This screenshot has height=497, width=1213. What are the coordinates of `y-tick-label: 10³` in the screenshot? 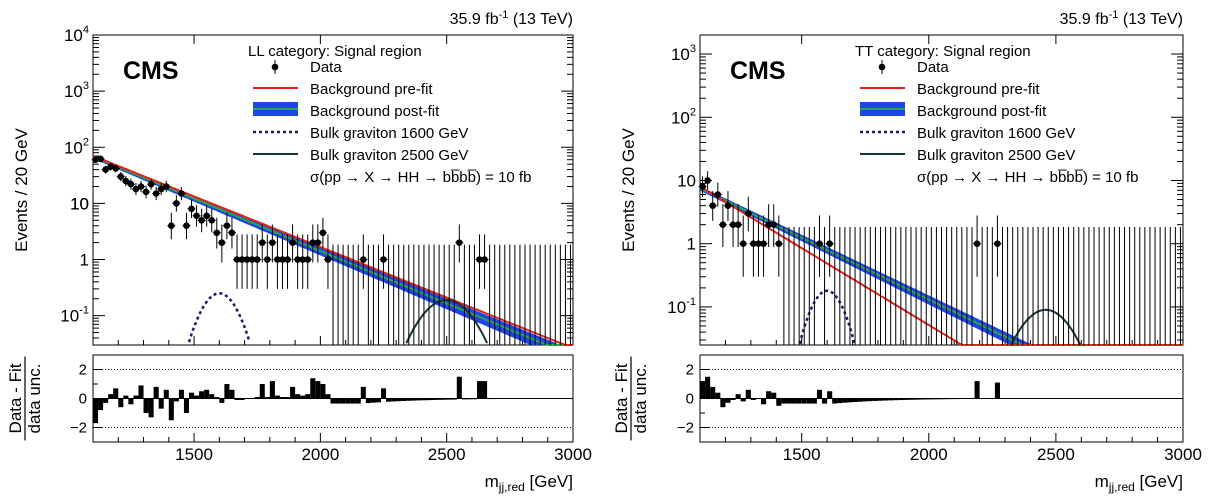 It's located at (683, 53).